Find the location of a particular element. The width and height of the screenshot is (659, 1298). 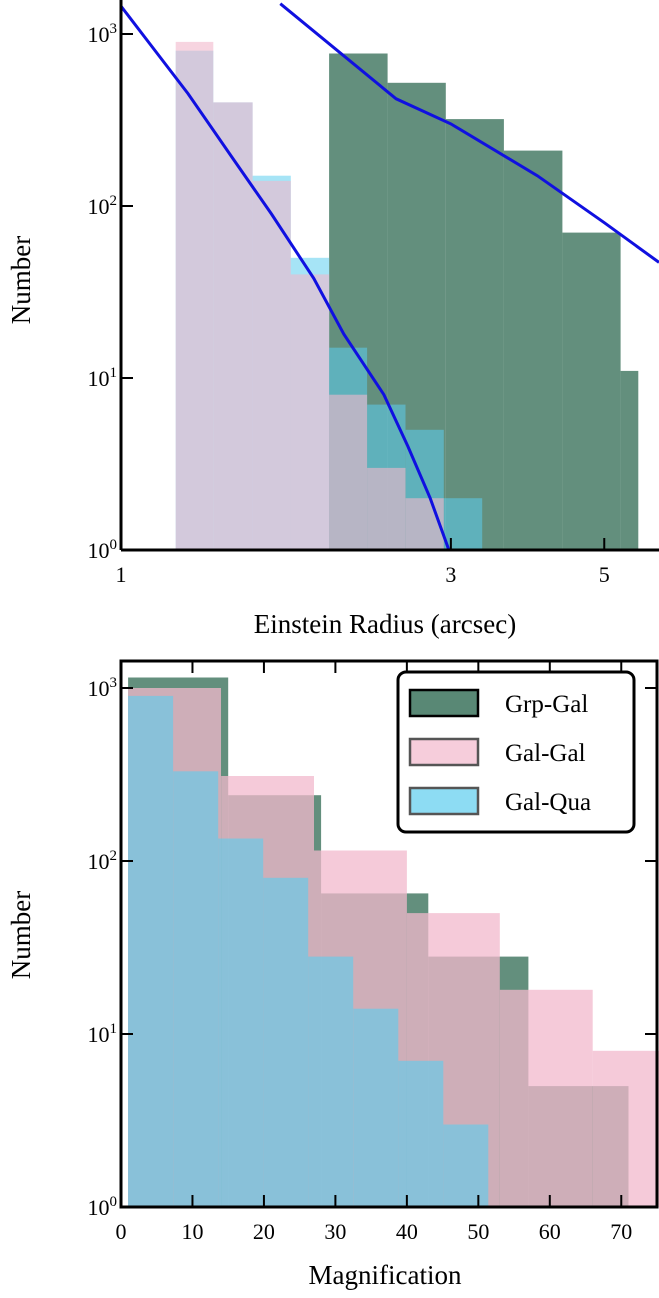

legend-swatch-gal-gal is located at coordinates (444, 752).